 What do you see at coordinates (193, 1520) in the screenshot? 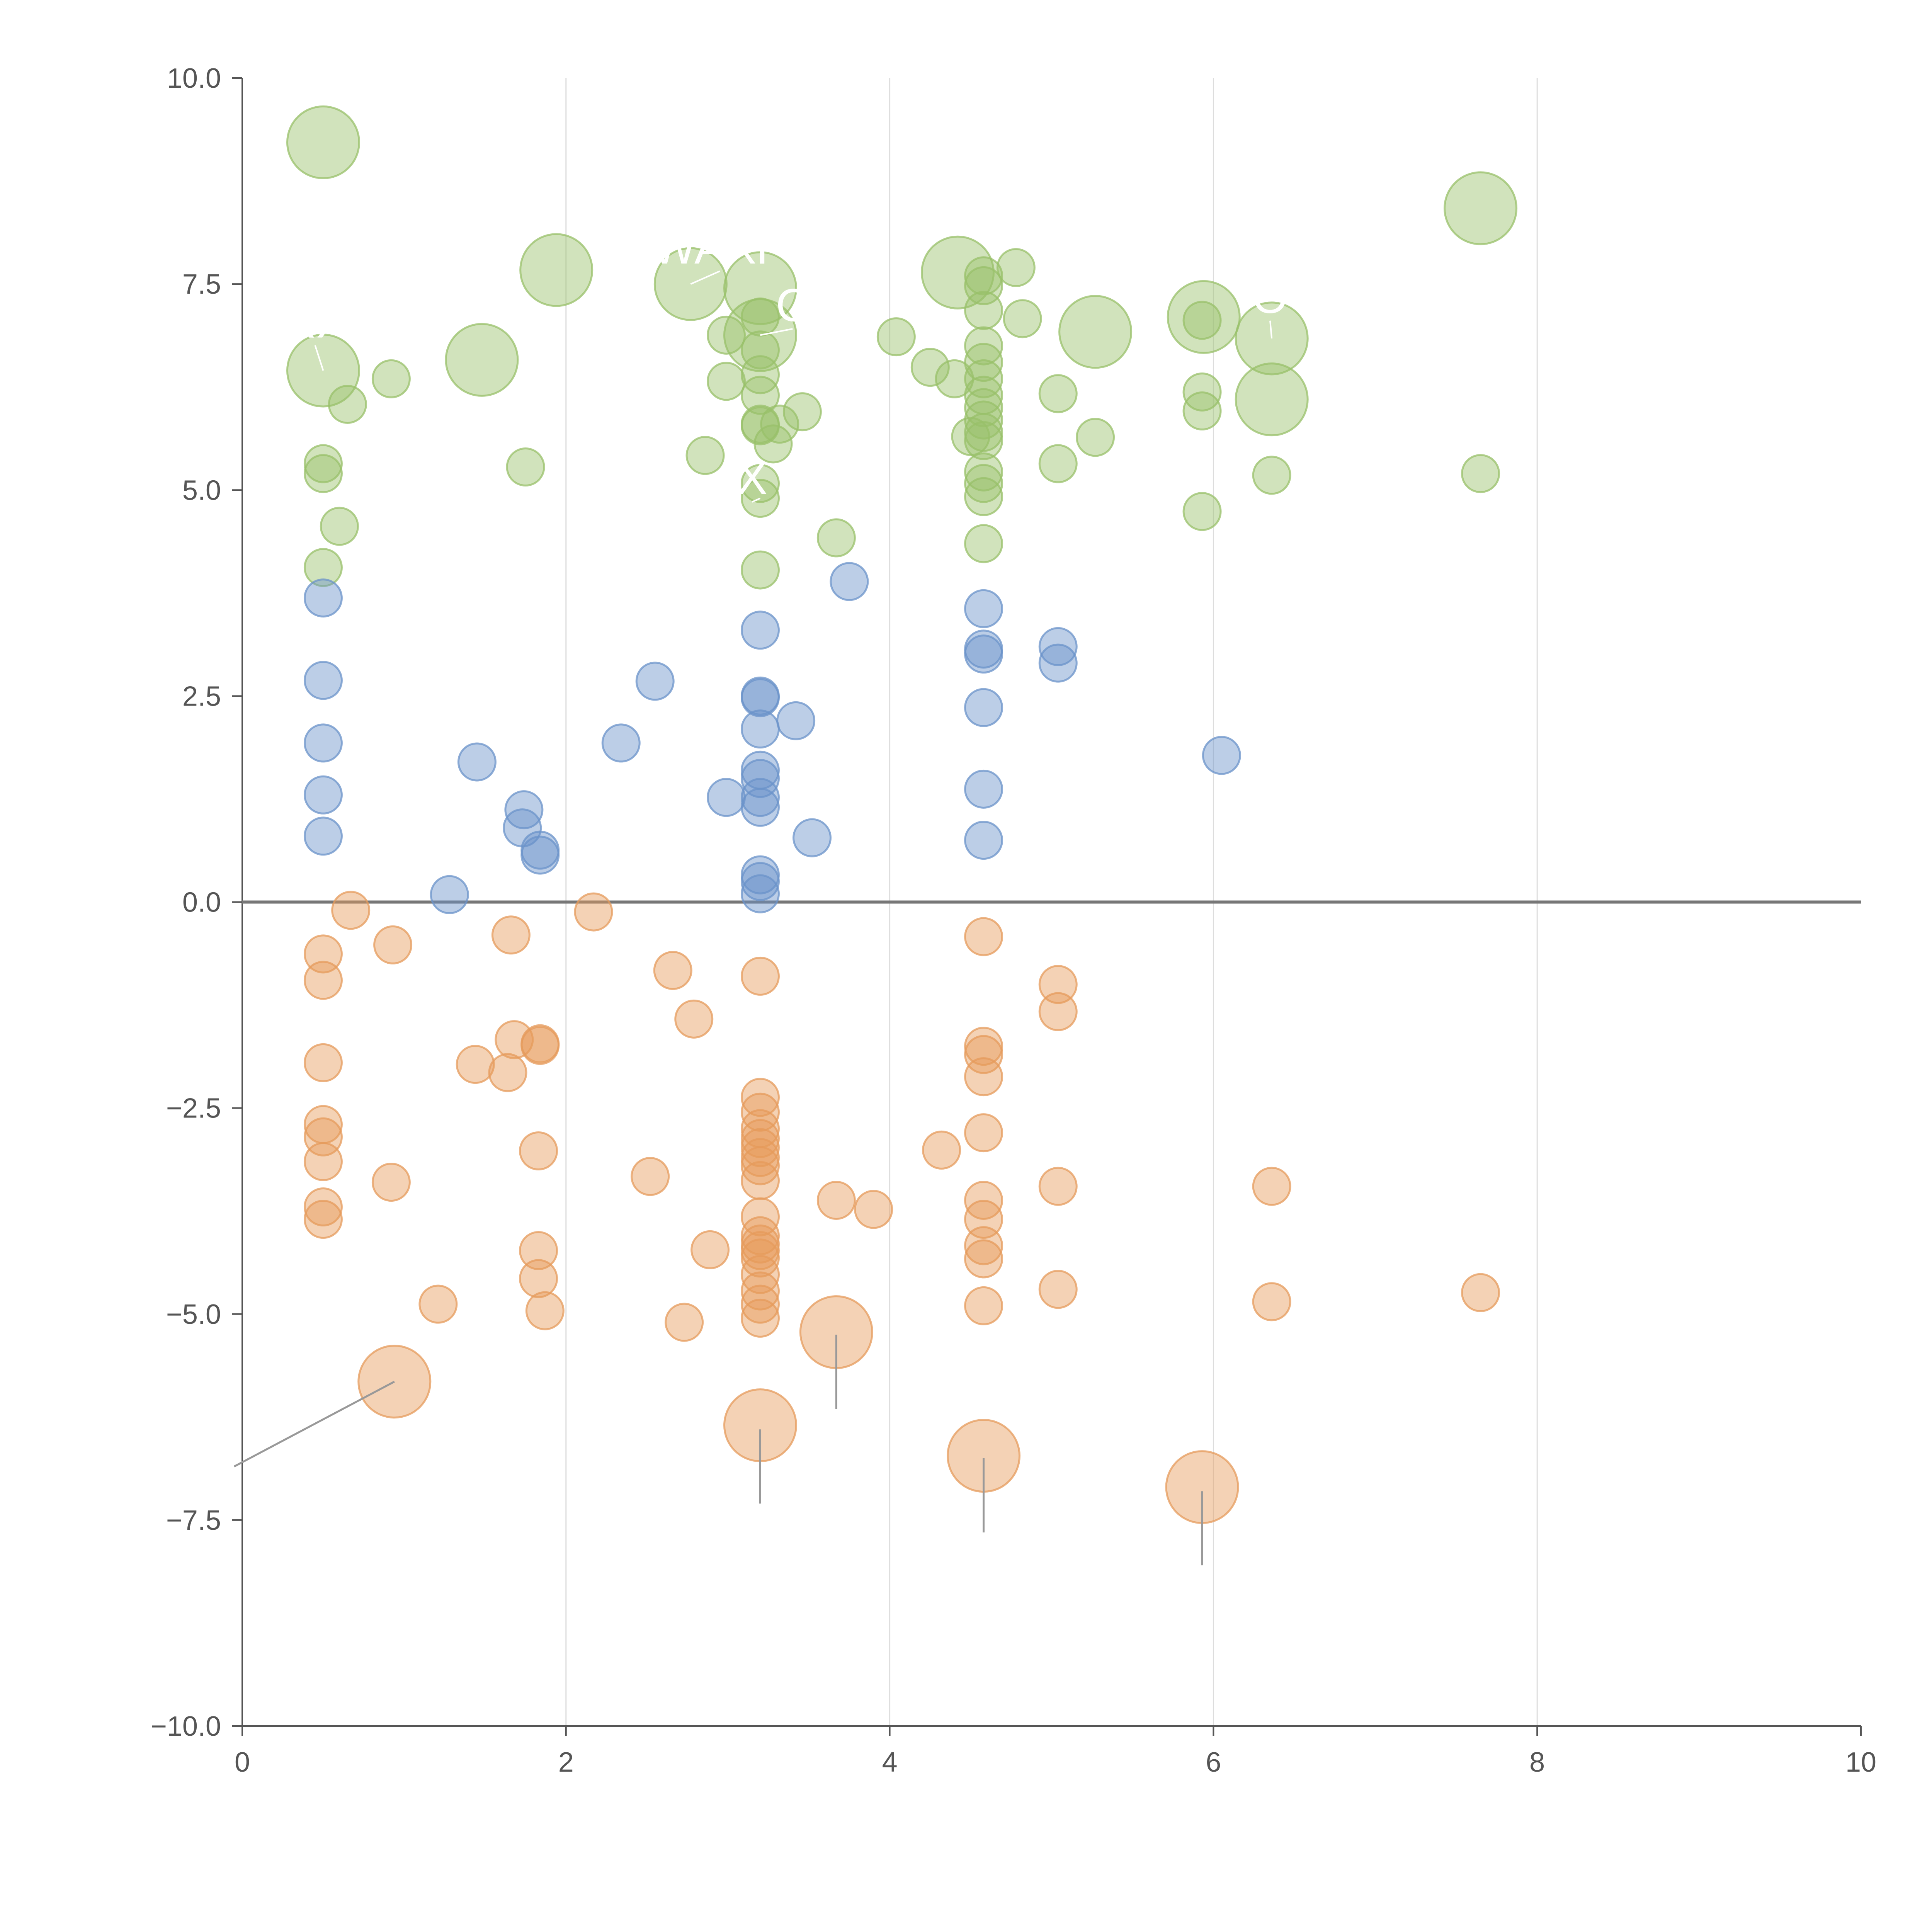
I see `y-tick-label: −7.5` at bounding box center [193, 1520].